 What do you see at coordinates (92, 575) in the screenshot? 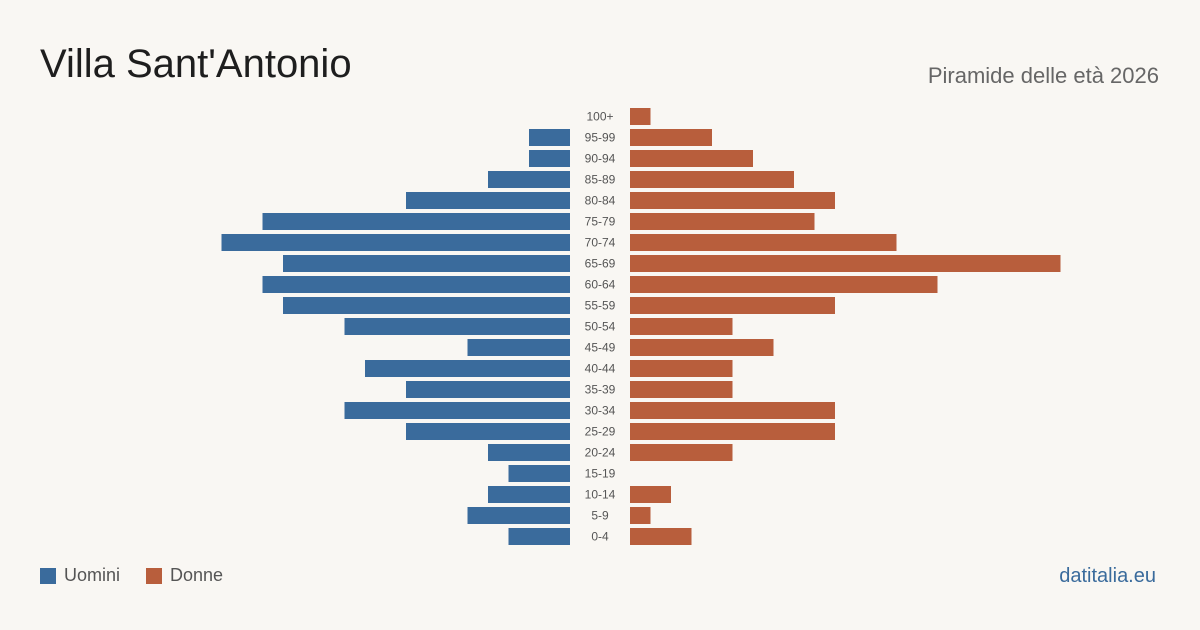
I see `legend-label-men: Uomini` at bounding box center [92, 575].